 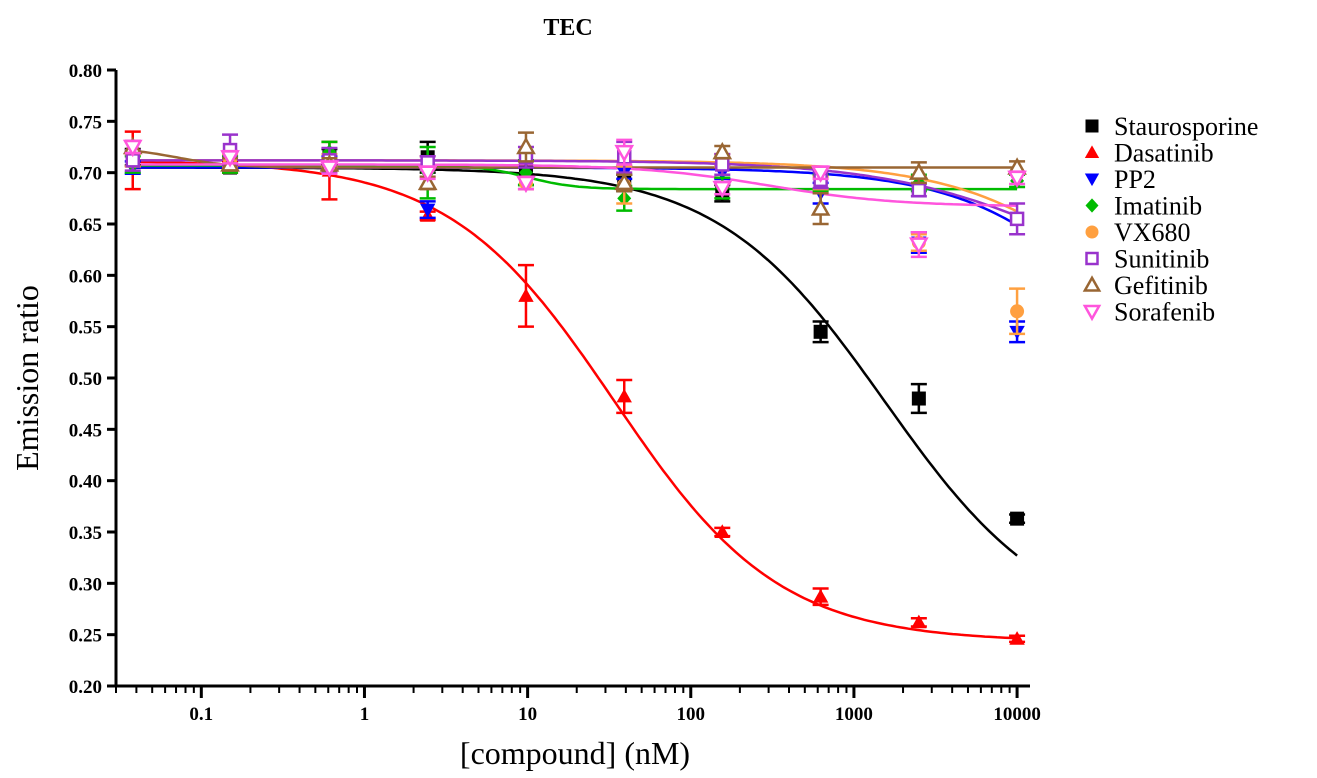 What do you see at coordinates (854, 714) in the screenshot?
I see `x-tick-label: 1000` at bounding box center [854, 714].